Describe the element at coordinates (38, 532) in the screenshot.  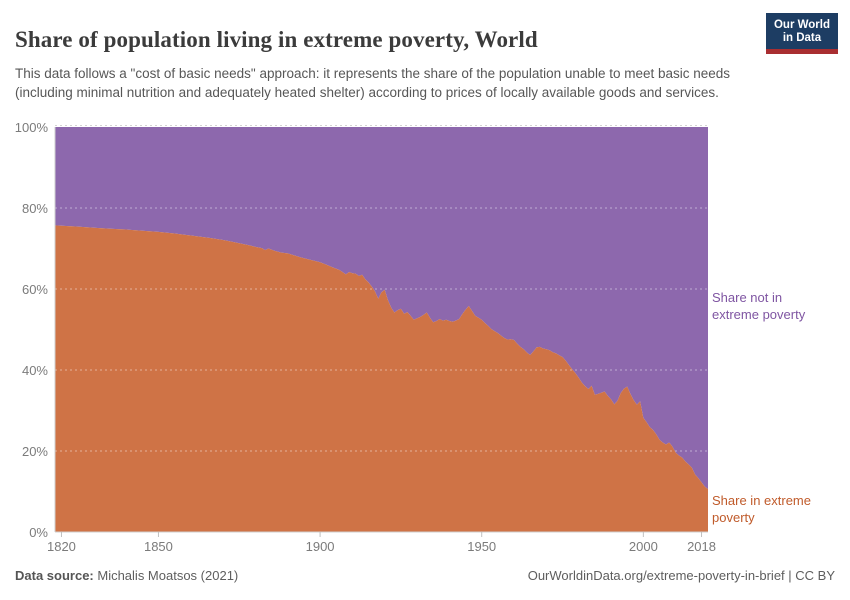
I see `y-tick-label: 0%` at that location.